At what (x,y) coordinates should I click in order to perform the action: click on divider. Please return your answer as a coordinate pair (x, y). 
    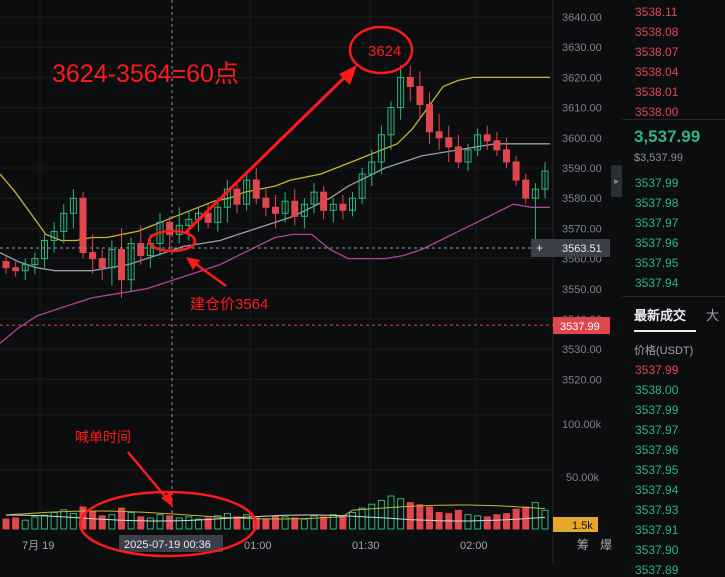
    Looking at the image, I should click on (673, 296).